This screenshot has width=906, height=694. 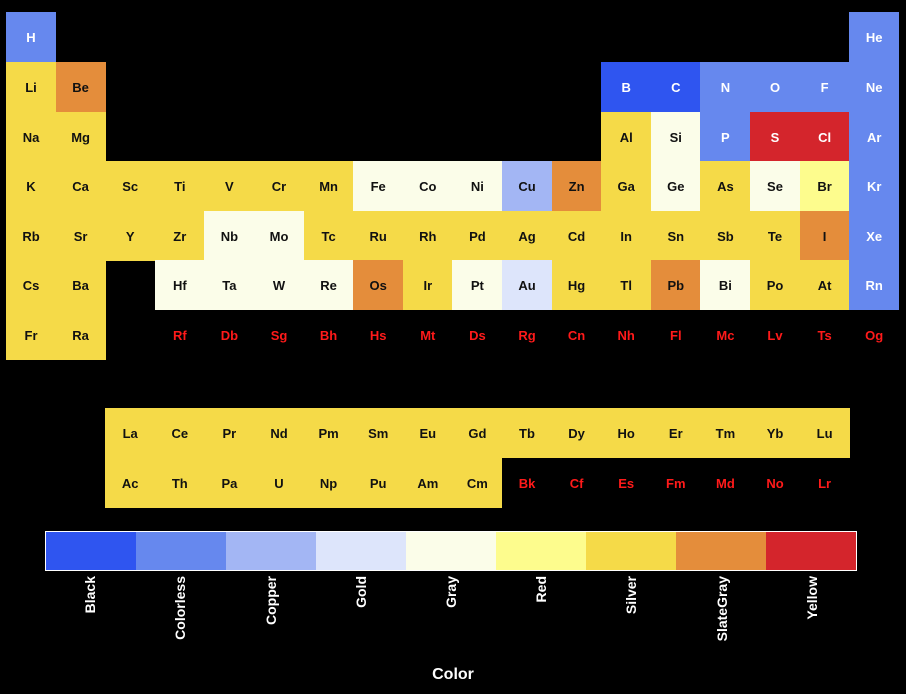 What do you see at coordinates (427, 433) in the screenshot?
I see `element-cell-eu: Eu` at bounding box center [427, 433].